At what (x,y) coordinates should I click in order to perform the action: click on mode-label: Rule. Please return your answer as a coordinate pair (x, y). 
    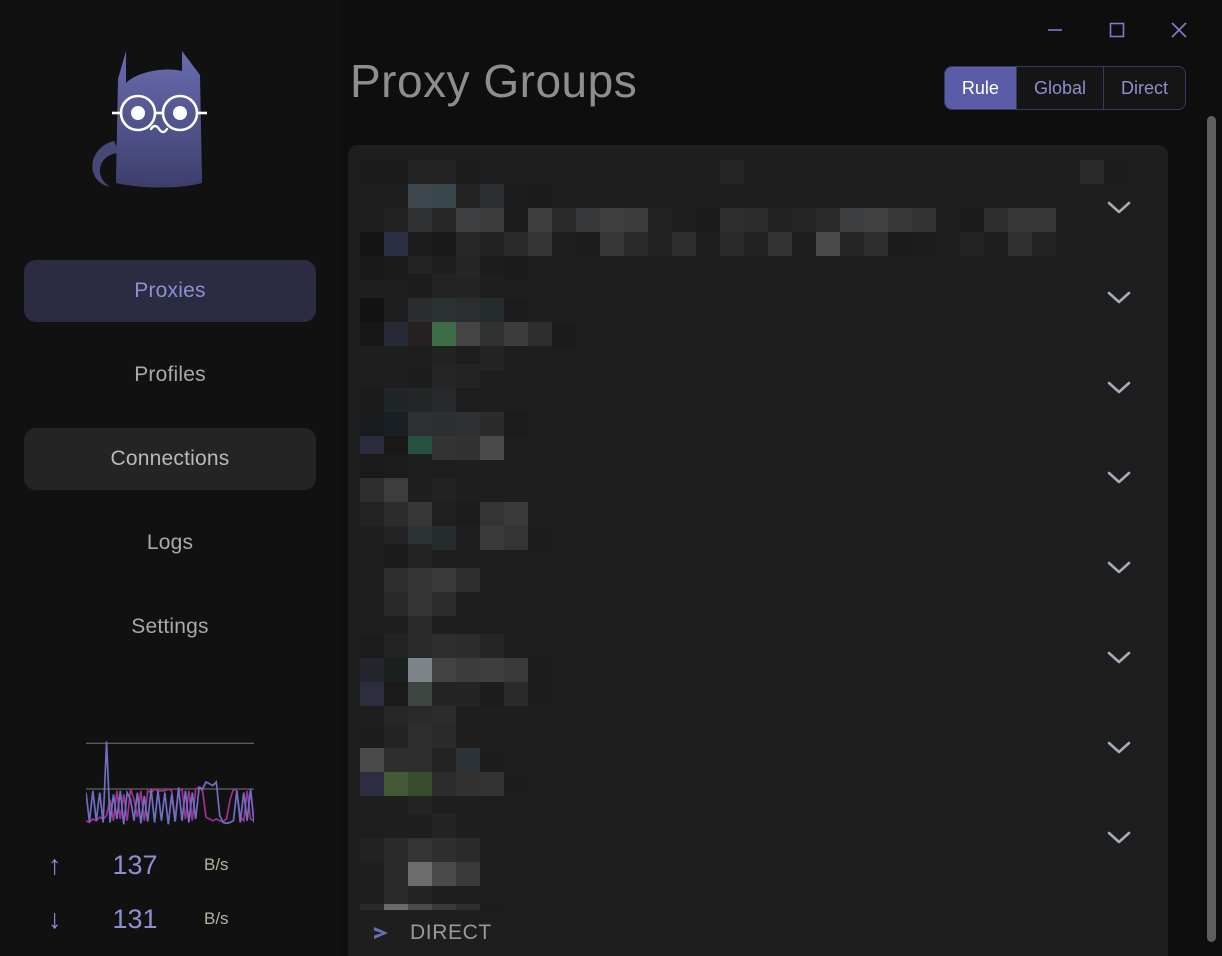
    Looking at the image, I should click on (980, 87).